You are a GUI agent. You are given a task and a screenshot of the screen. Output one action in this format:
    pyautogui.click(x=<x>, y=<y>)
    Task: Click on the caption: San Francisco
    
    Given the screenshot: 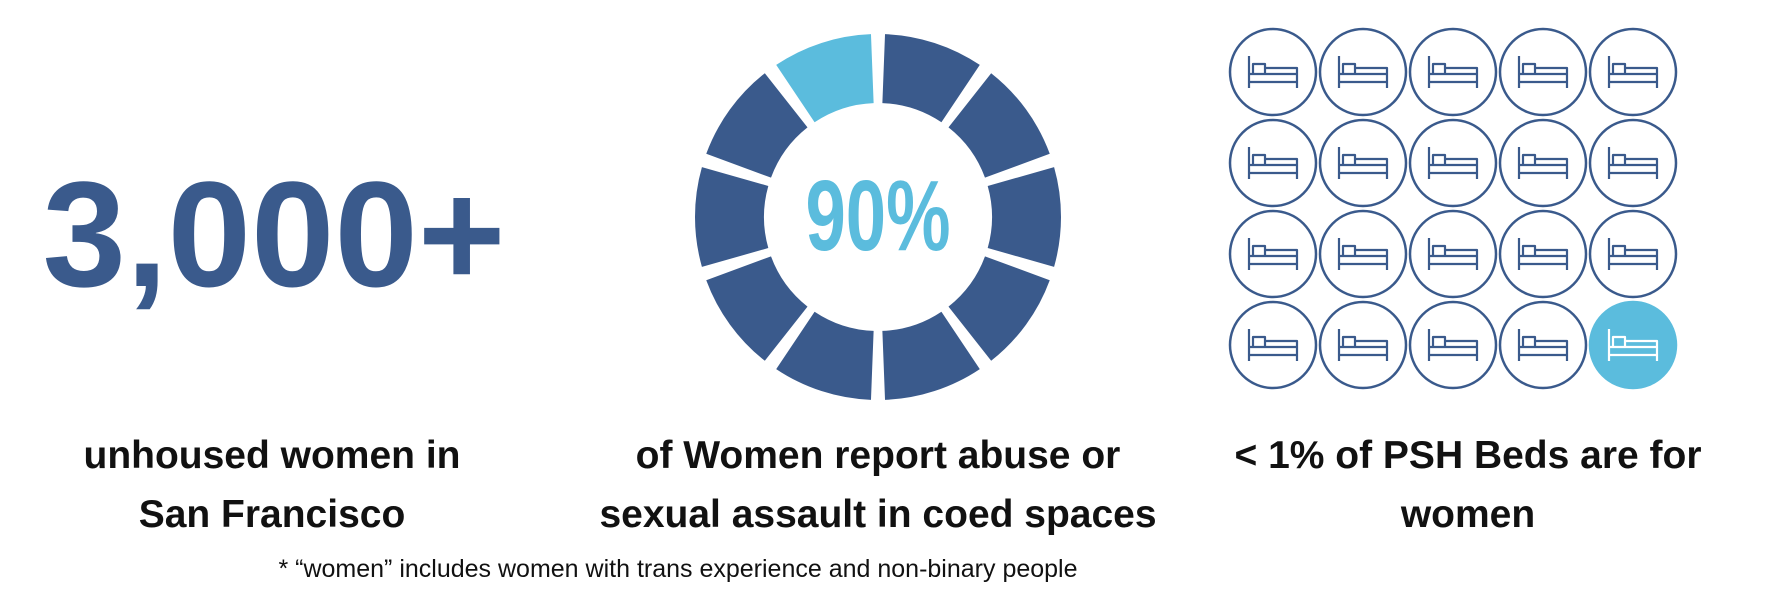 What is the action you would take?
    pyautogui.click(x=272, y=514)
    